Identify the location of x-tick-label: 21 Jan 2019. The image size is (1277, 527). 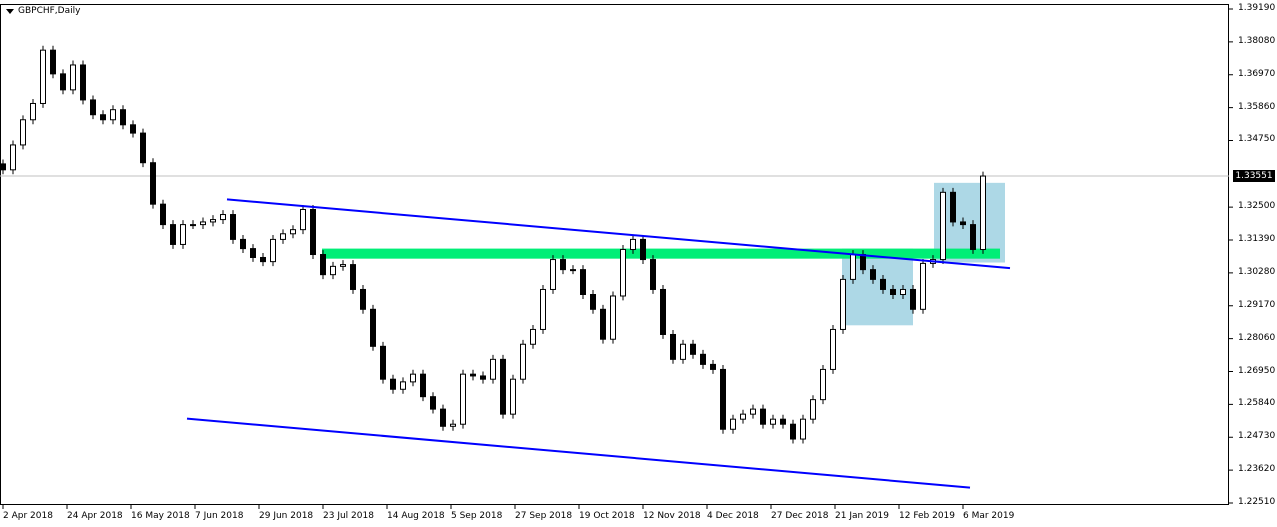
(862, 516).